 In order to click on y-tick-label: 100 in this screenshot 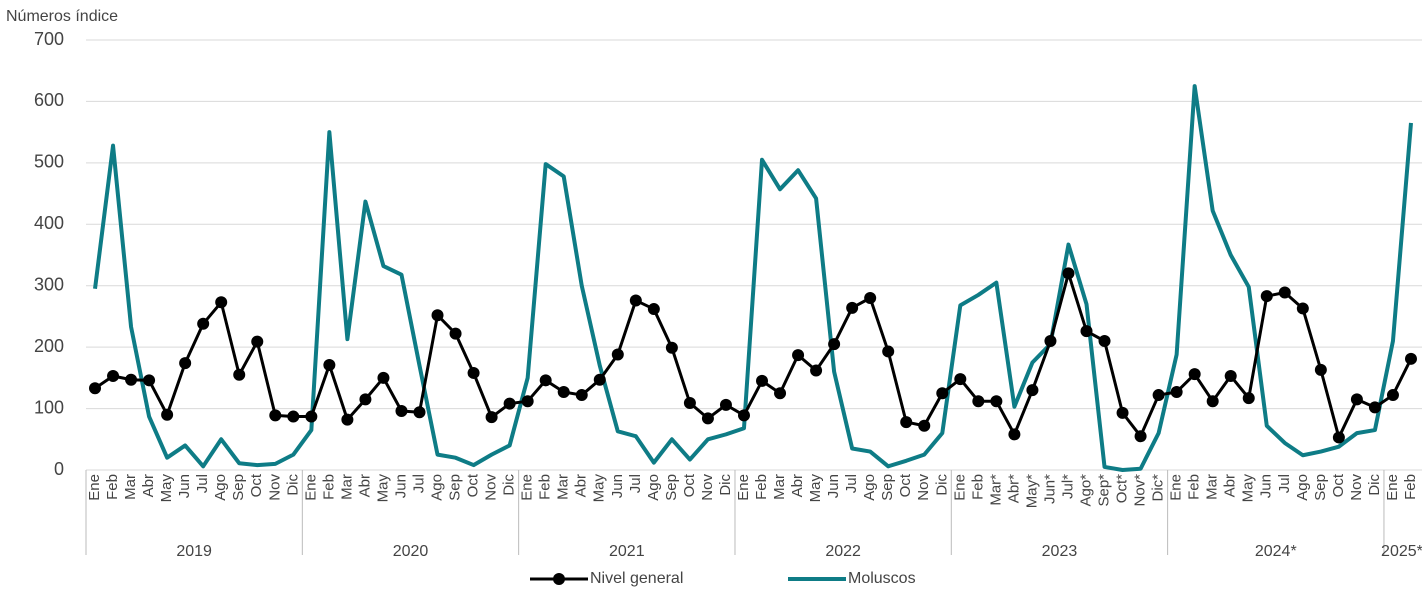, I will do `click(49, 407)`.